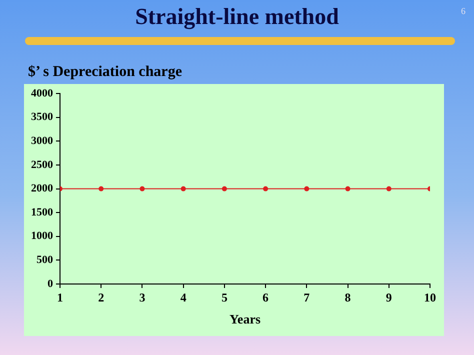 The image size is (474, 355). Describe the element at coordinates (265, 297) in the screenshot. I see `x-tick-label: 6` at that location.